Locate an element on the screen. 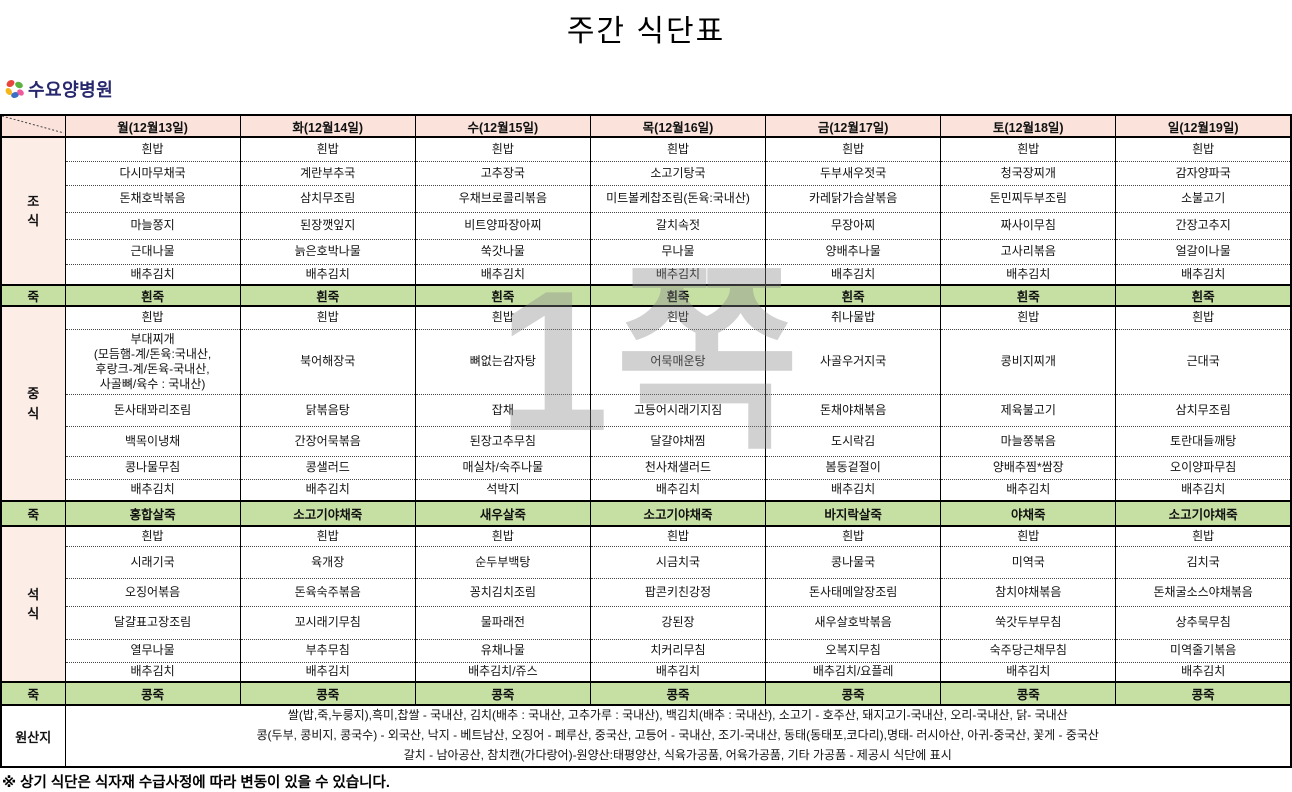  menu-cell: 미트볼케찹조림(돈육:국내산) is located at coordinates (678, 199).